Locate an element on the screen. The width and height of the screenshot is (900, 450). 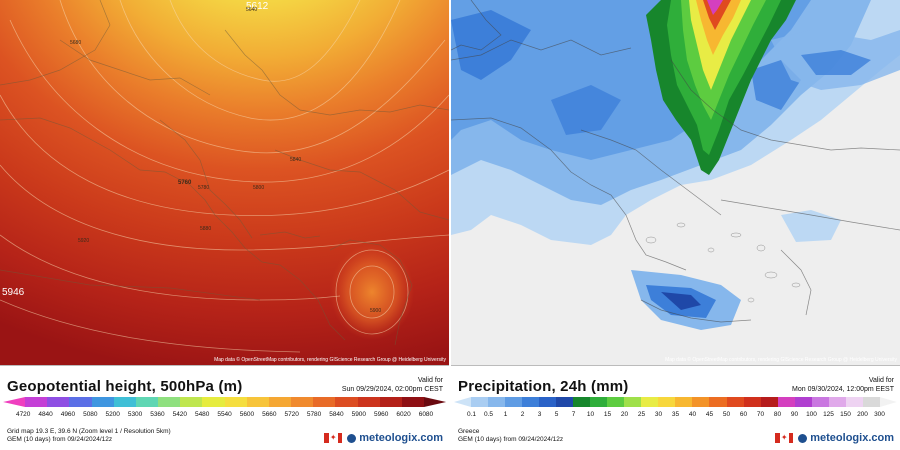
contour-label-5946: 5946 is located at coordinates (13, 292).